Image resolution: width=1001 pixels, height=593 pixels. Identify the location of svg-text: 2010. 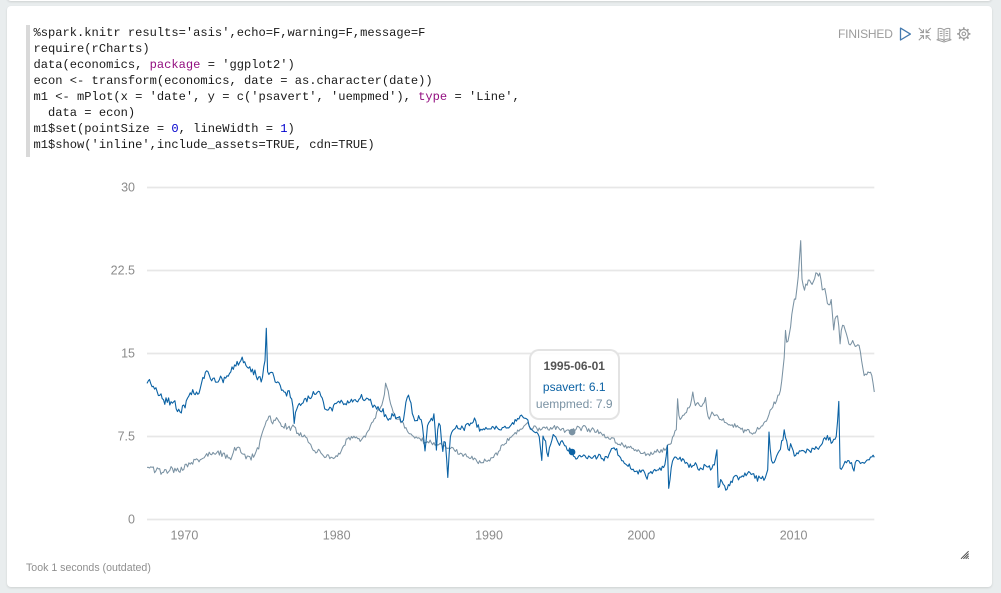
(794, 536).